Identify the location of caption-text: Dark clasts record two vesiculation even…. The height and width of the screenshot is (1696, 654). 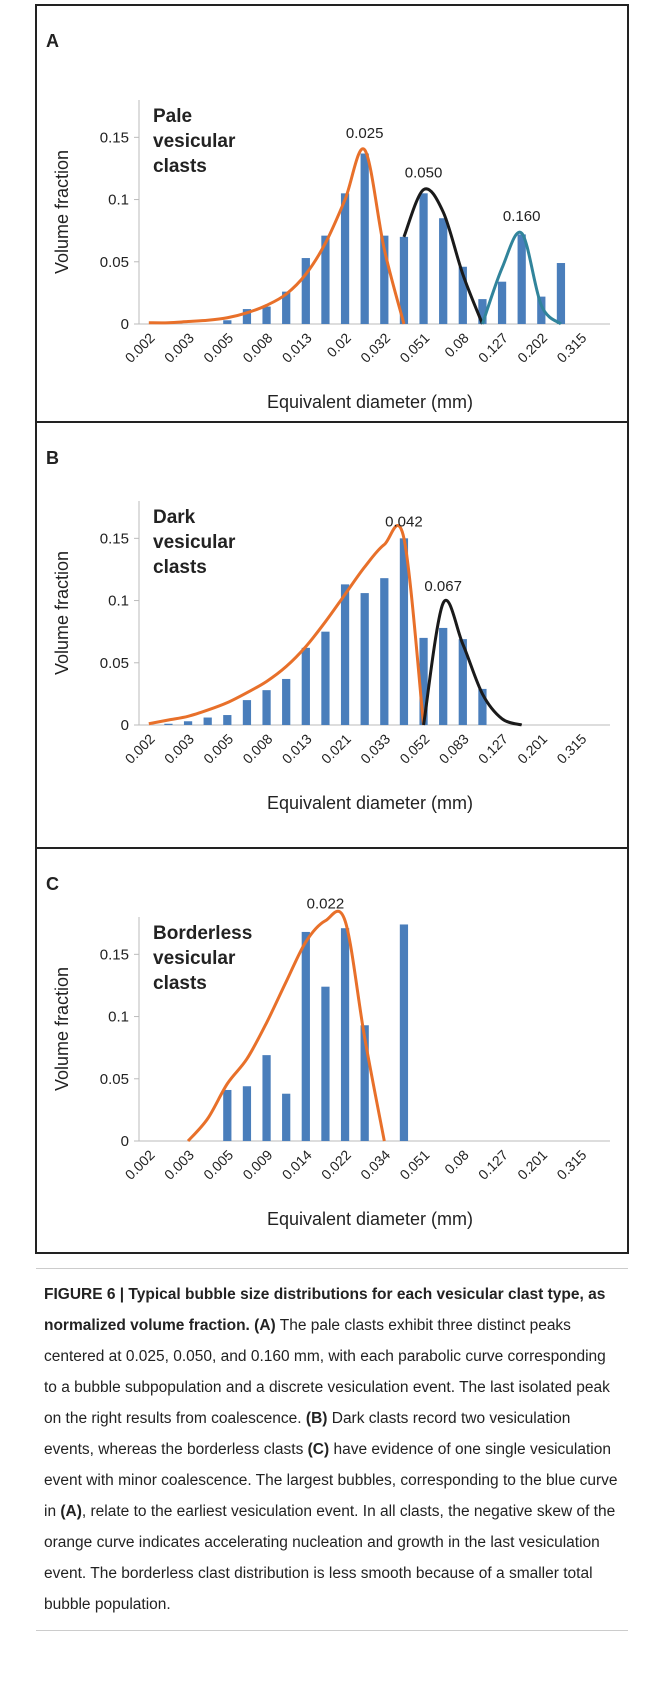
(307, 1434).